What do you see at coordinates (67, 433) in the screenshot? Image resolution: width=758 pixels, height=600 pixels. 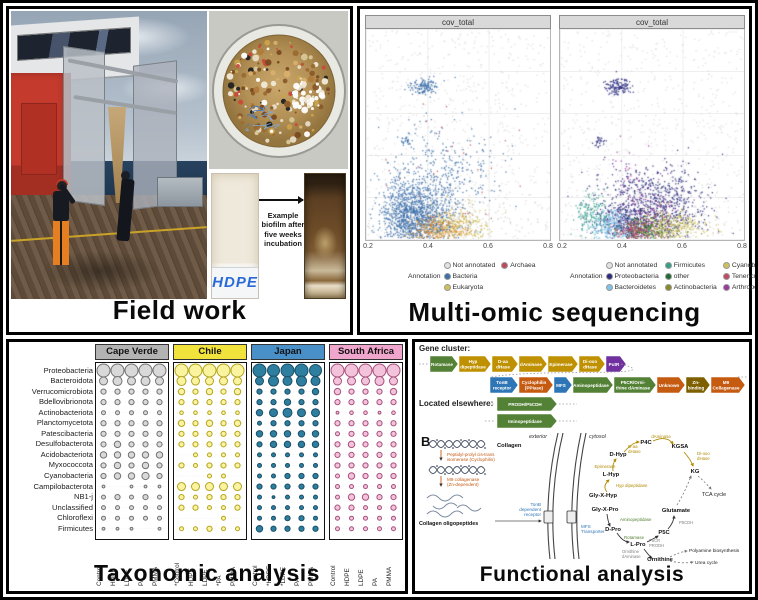 I see `taxa-row-label: Patescibacteria` at bounding box center [67, 433].